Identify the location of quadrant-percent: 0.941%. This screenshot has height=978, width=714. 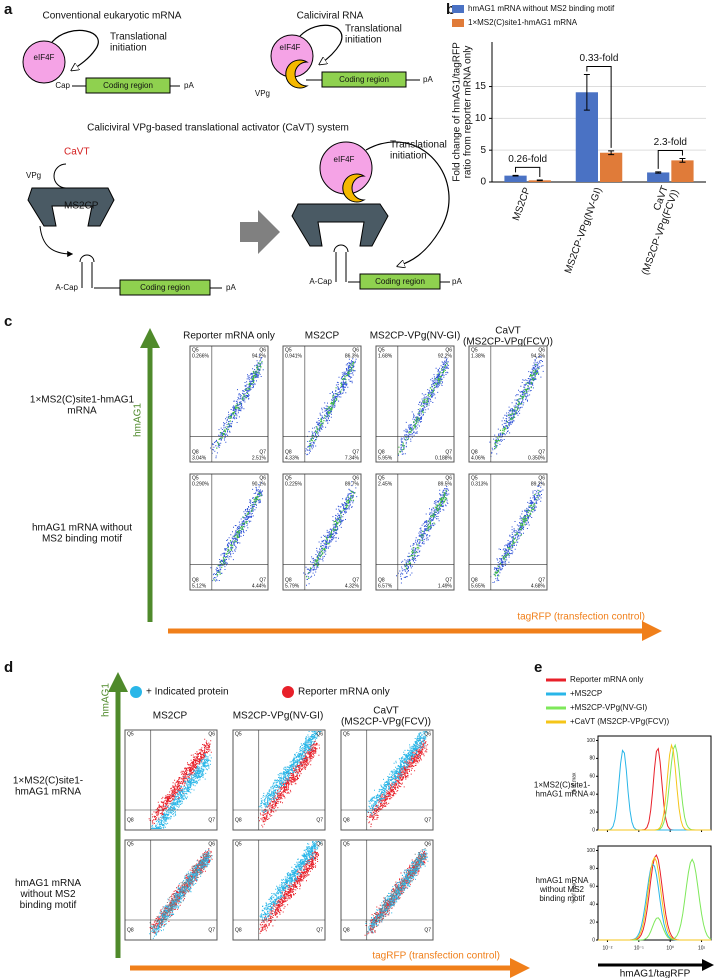
(294, 356).